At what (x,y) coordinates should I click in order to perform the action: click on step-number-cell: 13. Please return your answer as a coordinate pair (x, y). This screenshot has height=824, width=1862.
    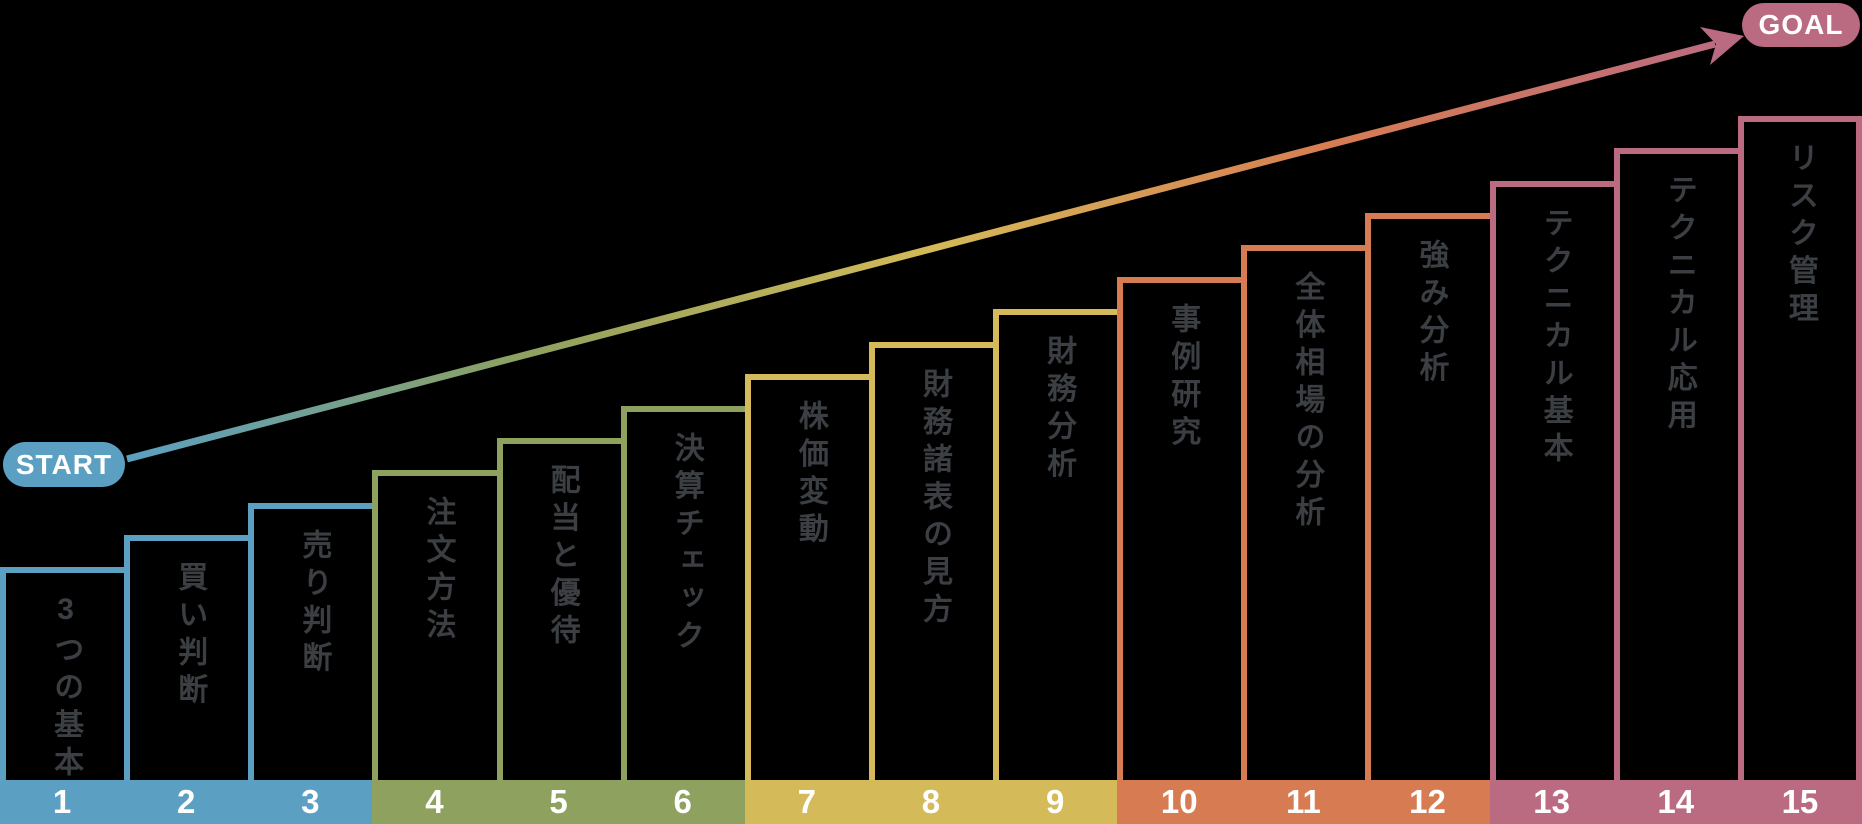
    Looking at the image, I should click on (1551, 802).